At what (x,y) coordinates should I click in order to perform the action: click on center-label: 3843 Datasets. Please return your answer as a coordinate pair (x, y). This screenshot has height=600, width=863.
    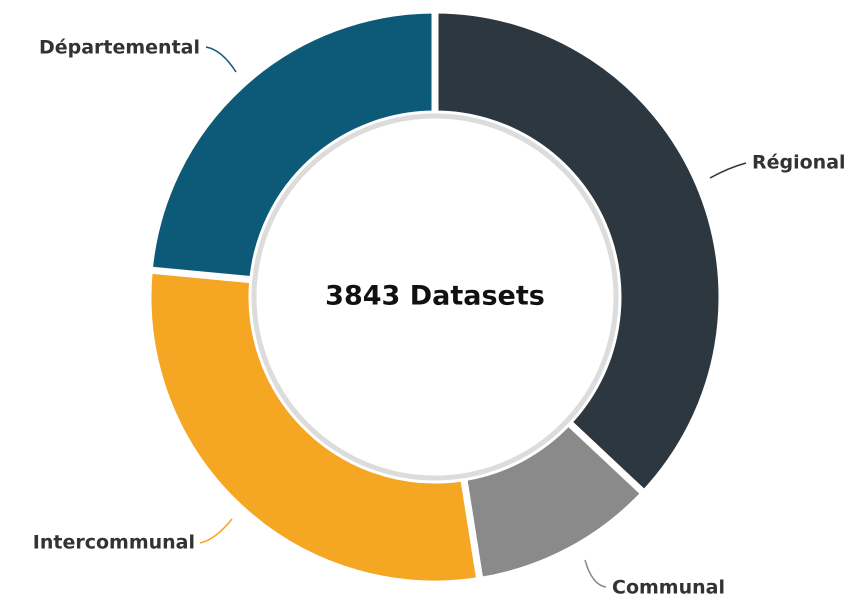
    Looking at the image, I should click on (435, 296).